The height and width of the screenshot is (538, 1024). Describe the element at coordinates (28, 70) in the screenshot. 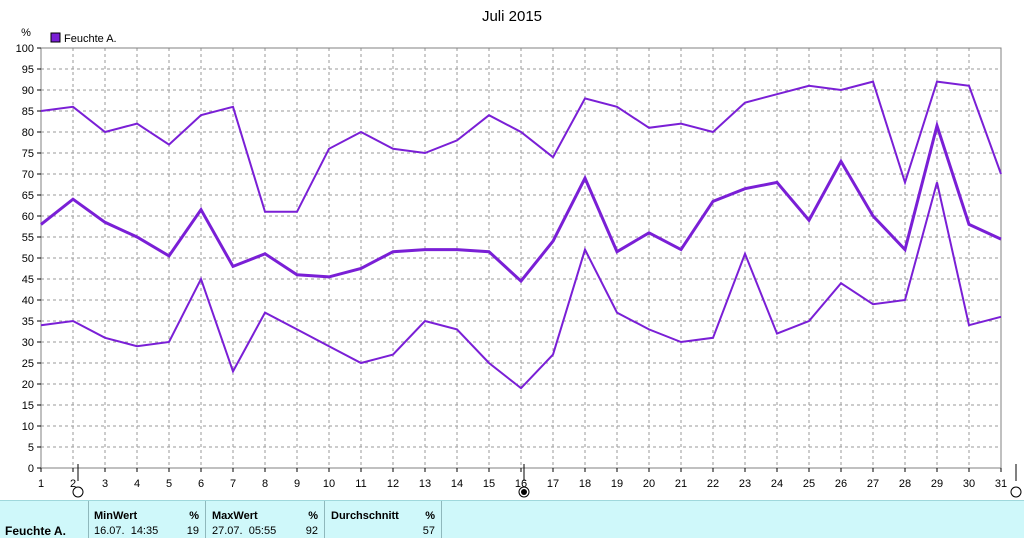

I see `y-tick-label-95: 95` at that location.